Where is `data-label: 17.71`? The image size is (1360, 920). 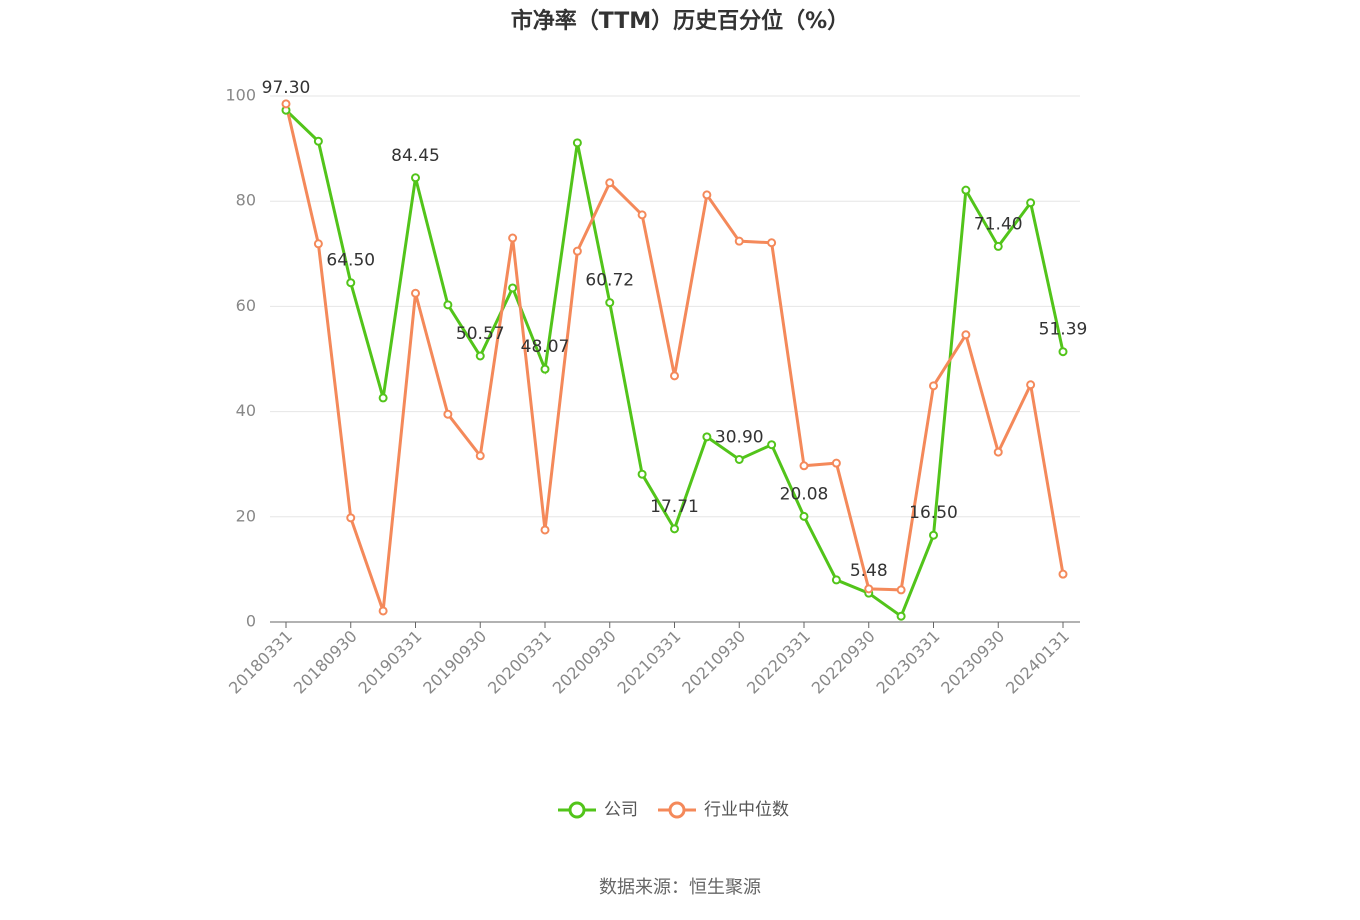 data-label: 17.71 is located at coordinates (674, 507).